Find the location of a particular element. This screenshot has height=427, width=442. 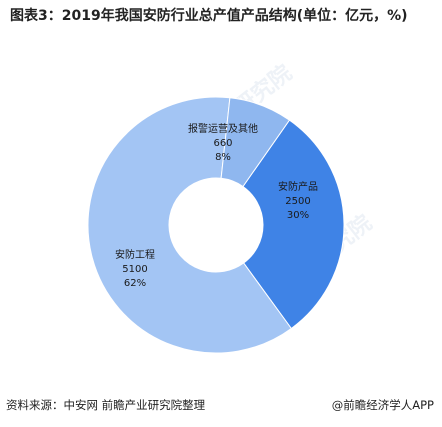

slice-name-label: 报警运营及其他 is located at coordinates (223, 128).